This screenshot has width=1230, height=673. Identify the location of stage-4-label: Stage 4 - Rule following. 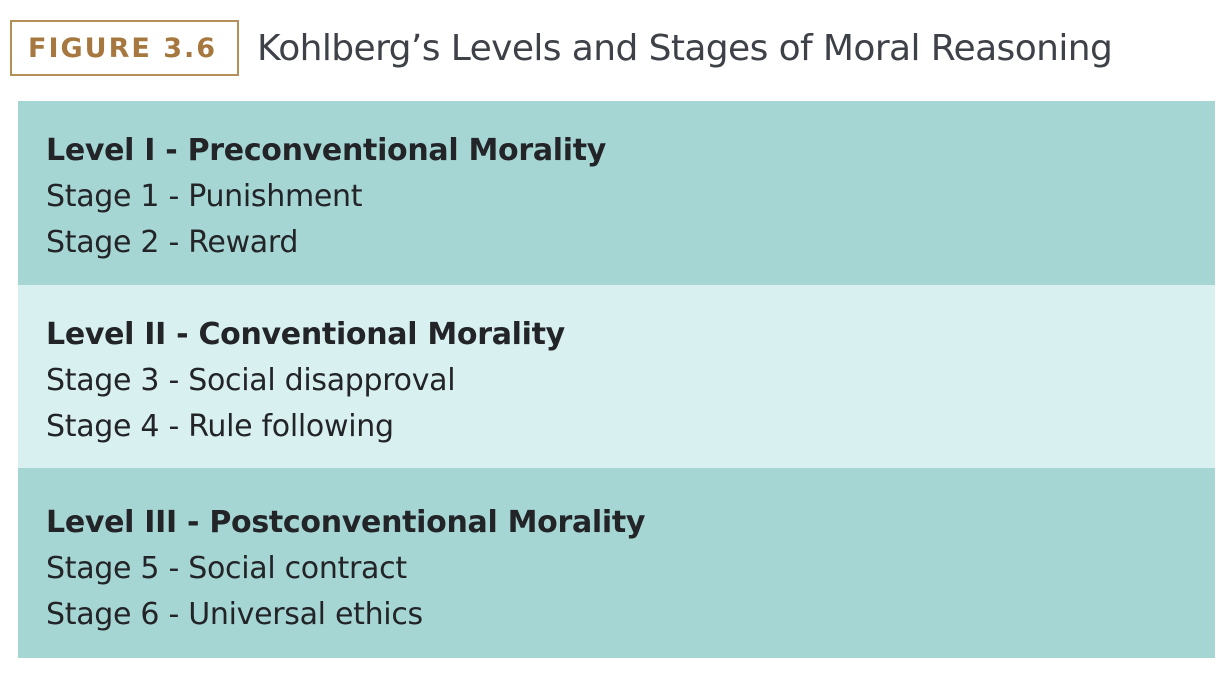
(220, 426).